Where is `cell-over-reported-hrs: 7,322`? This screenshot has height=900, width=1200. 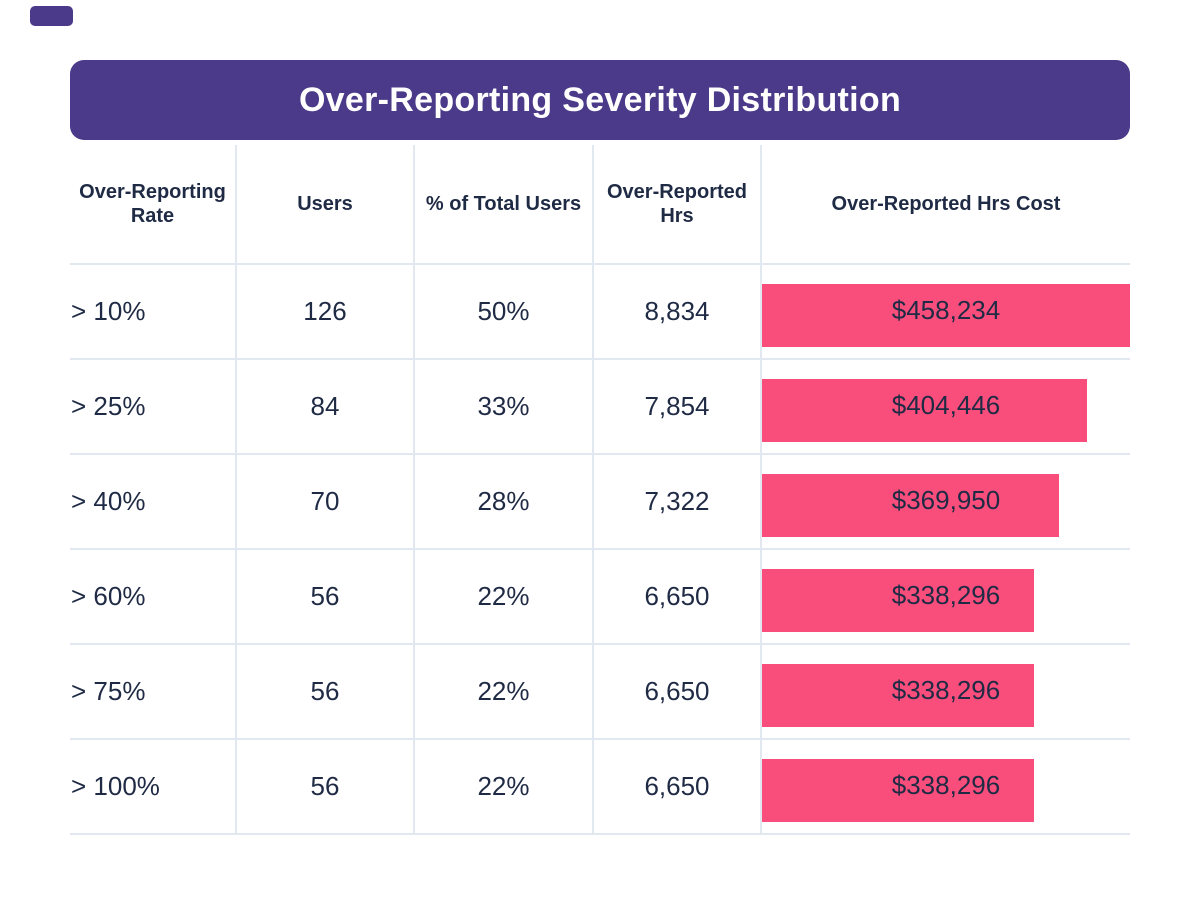
cell-over-reported-hrs: 7,322 is located at coordinates (678, 502).